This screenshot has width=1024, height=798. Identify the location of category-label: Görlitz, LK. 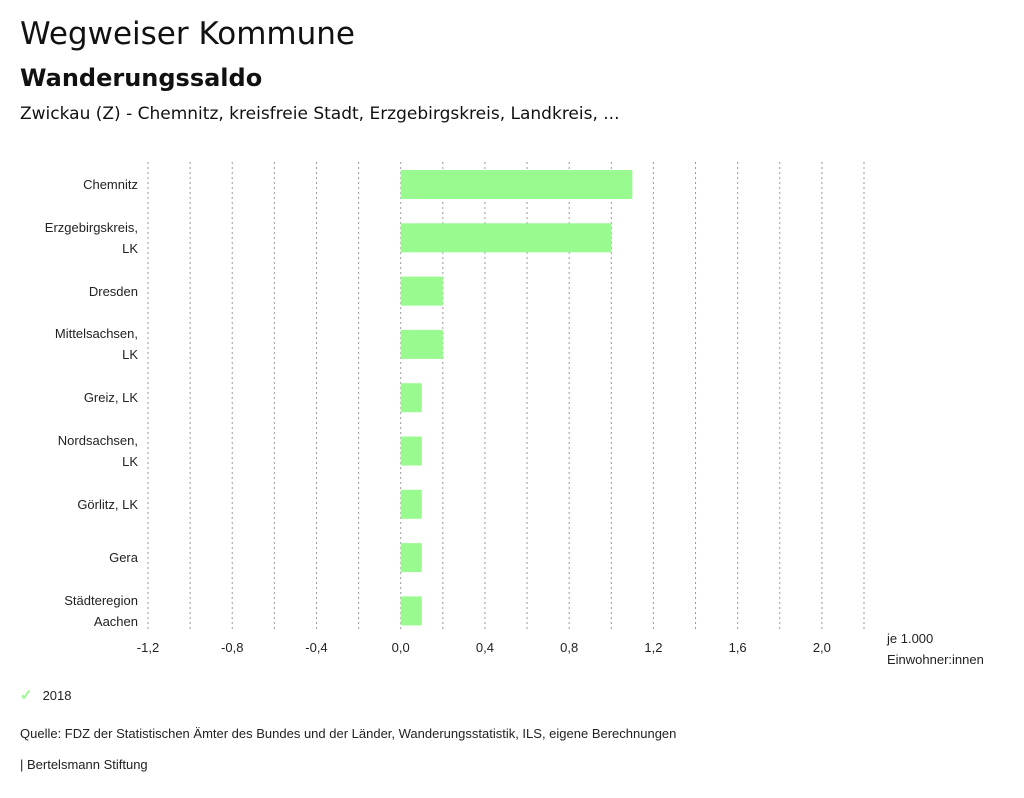
(69, 504).